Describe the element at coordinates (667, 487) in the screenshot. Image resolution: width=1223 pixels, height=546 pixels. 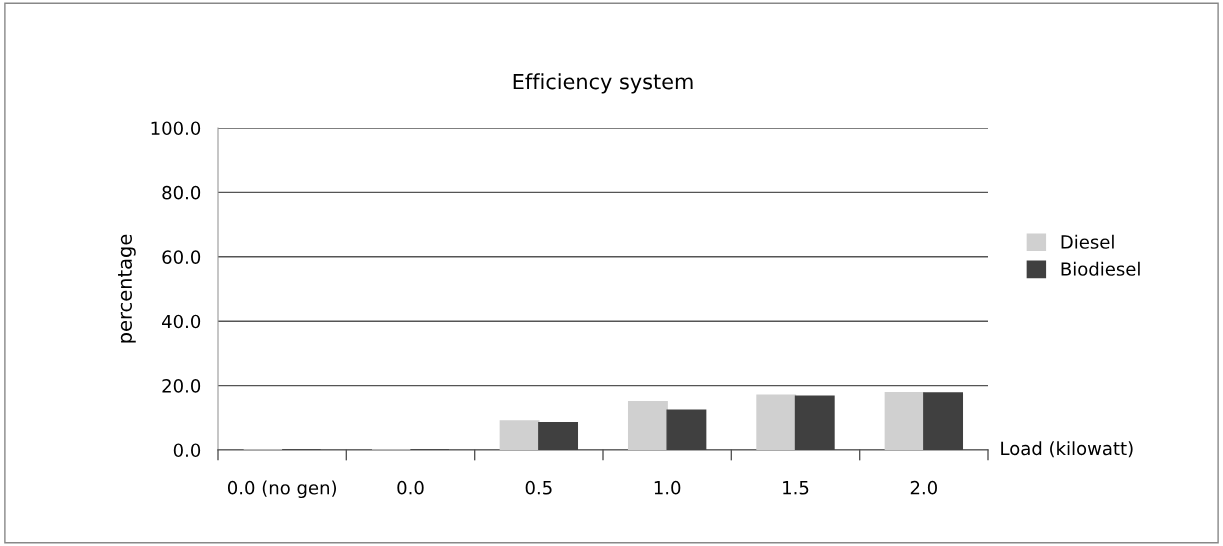
I see `x-tick-label: 1.0` at that location.